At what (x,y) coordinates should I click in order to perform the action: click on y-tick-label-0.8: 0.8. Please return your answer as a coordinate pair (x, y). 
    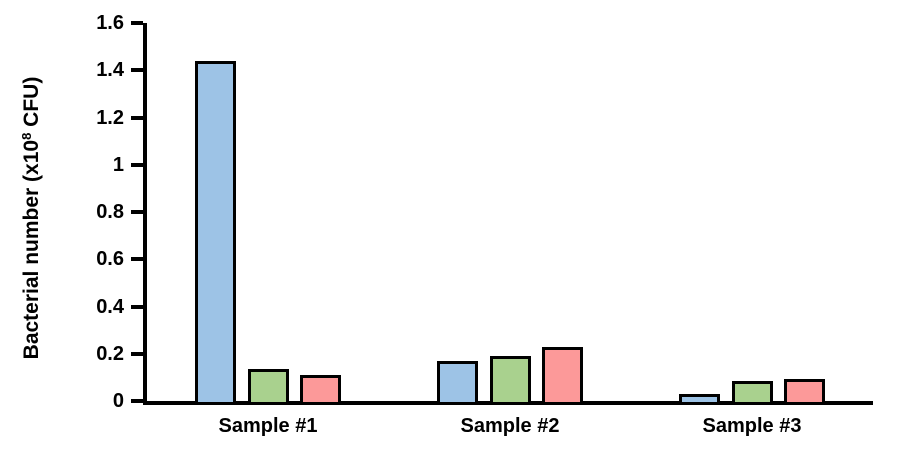
    Looking at the image, I should click on (110, 212).